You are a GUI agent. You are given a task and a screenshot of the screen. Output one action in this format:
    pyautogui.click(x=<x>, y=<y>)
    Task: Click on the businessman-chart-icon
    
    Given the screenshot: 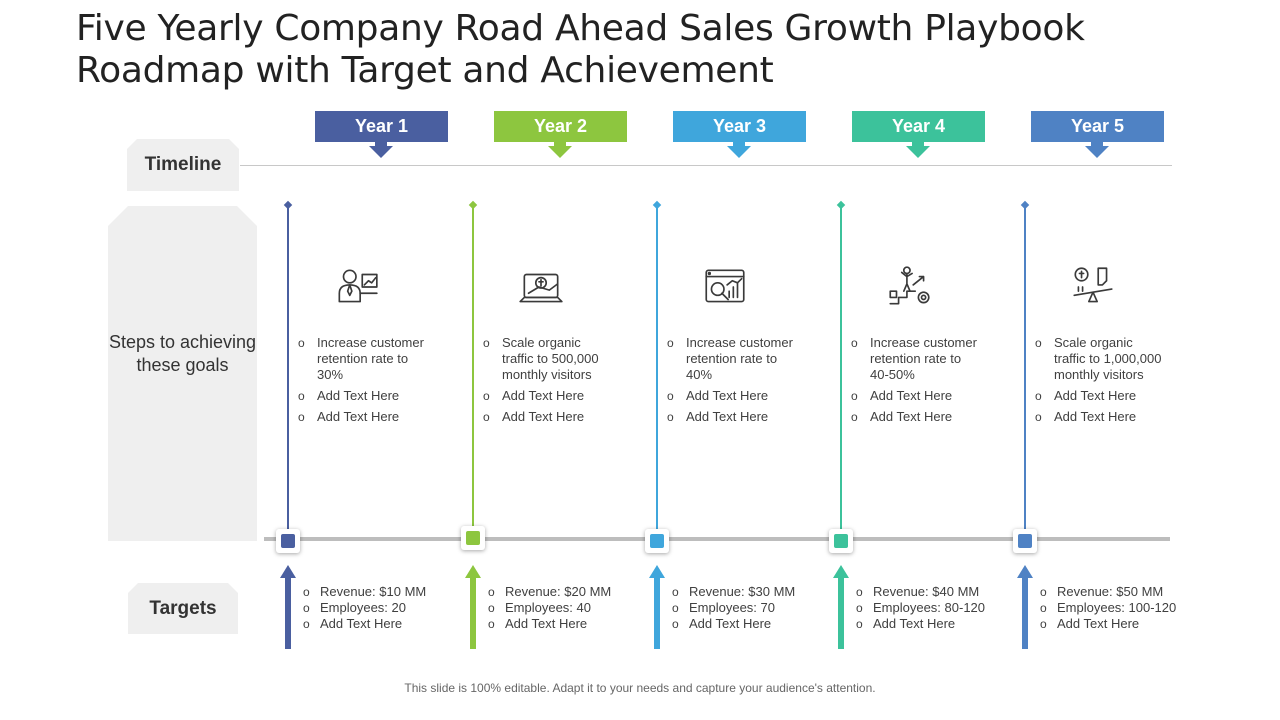 What is the action you would take?
    pyautogui.click(x=358, y=286)
    